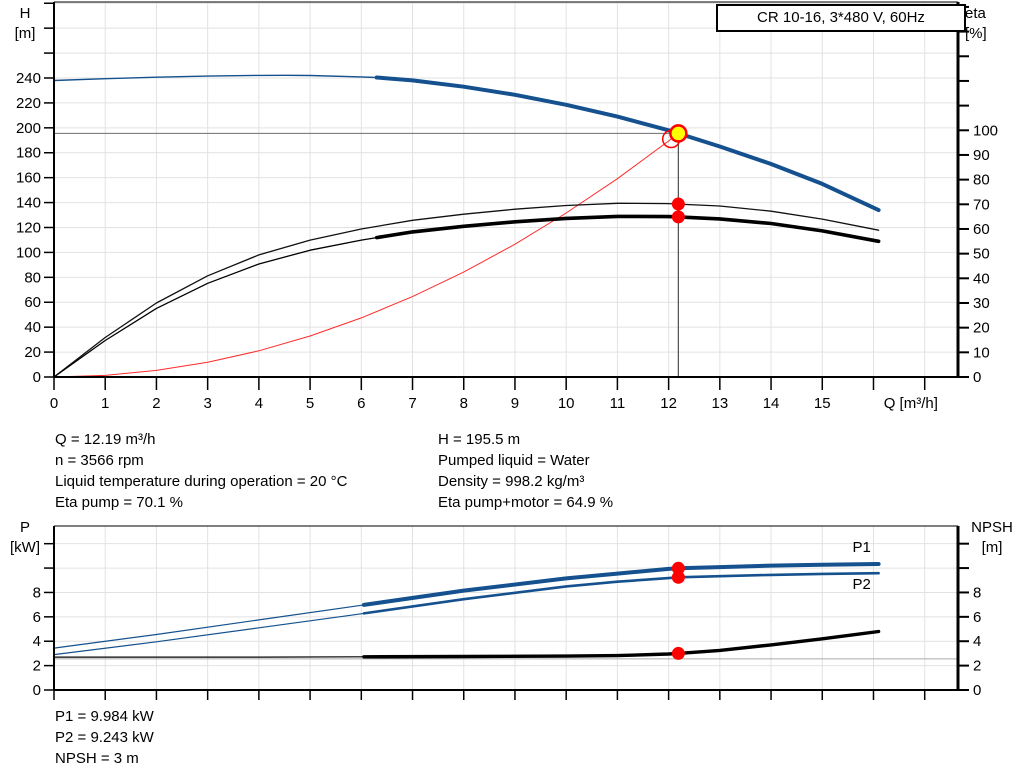 The image size is (1024, 781). I want to click on svg-text: 1, so click(105, 403).